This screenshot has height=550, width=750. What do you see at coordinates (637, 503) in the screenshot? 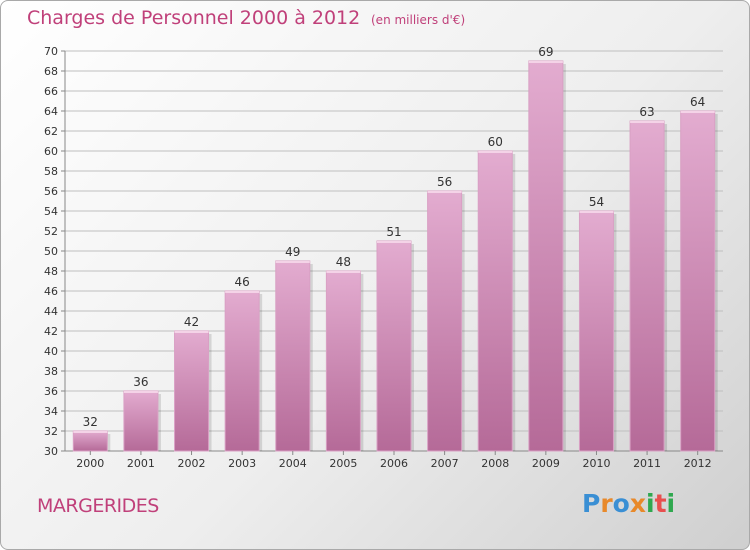
I see `logo-letter: x` at bounding box center [637, 503].